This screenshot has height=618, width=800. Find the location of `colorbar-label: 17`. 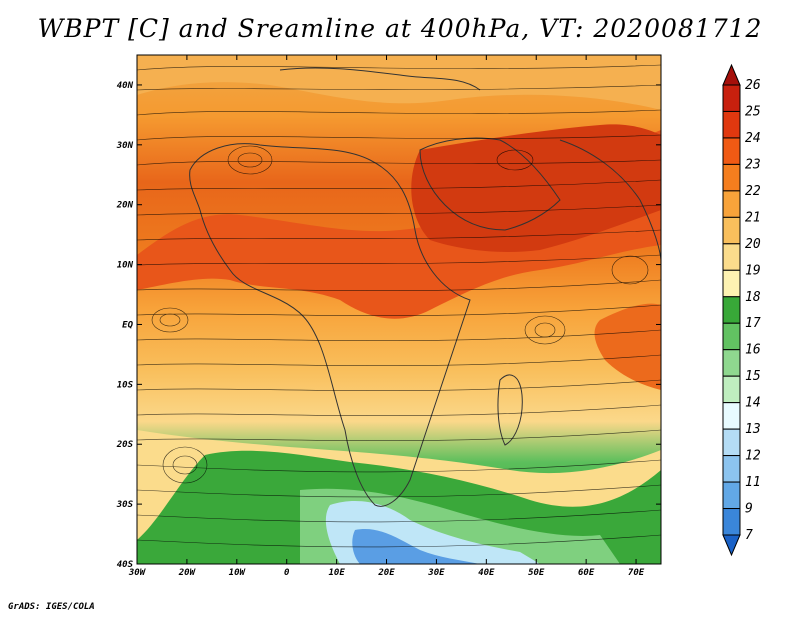

colorbar-label: 17 is located at coordinates (753, 323).